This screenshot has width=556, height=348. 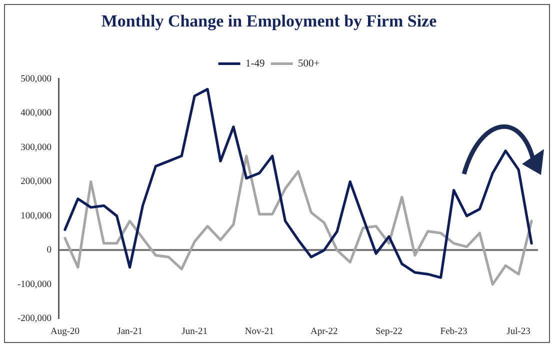 I want to click on chart-title: Monthly Change in Employment by Firm Size, so click(x=269, y=21).